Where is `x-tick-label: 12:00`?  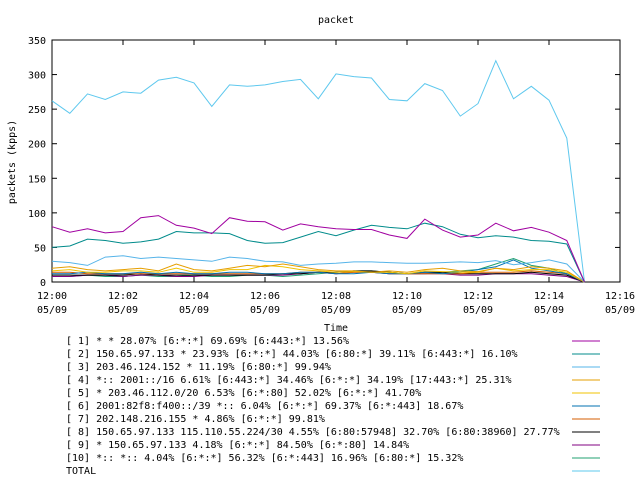
x-tick-label: 12:00 is located at coordinates (52, 296).